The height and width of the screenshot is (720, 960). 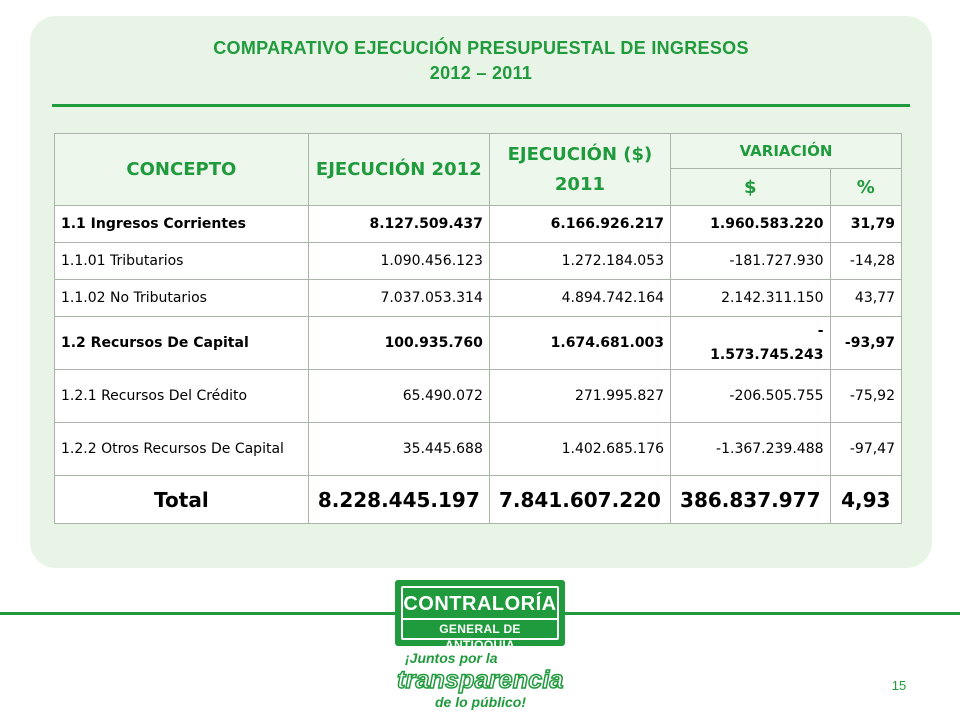 I want to click on row-concept: 1.1 Ingresos Corrientes, so click(x=181, y=224).